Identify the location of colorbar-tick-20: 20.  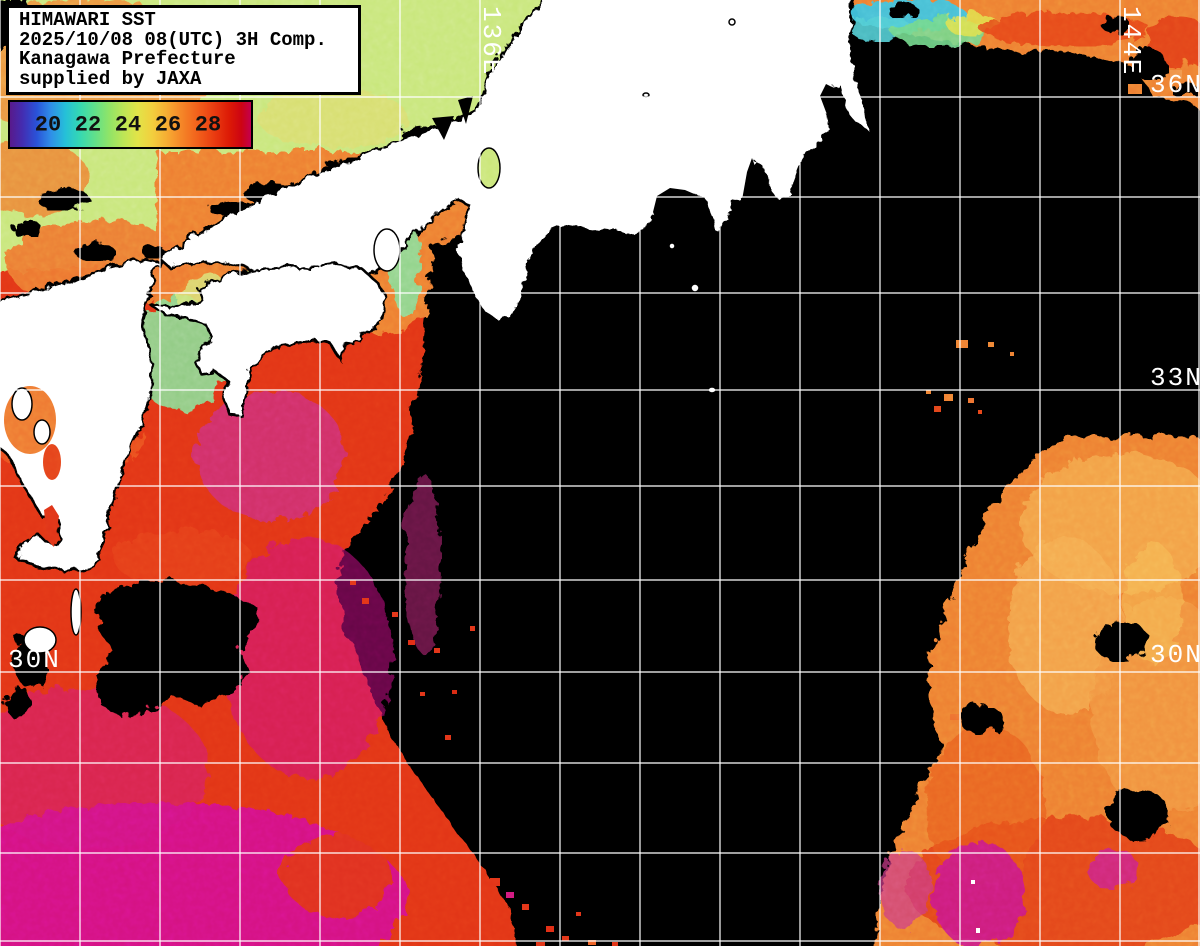
(48, 124).